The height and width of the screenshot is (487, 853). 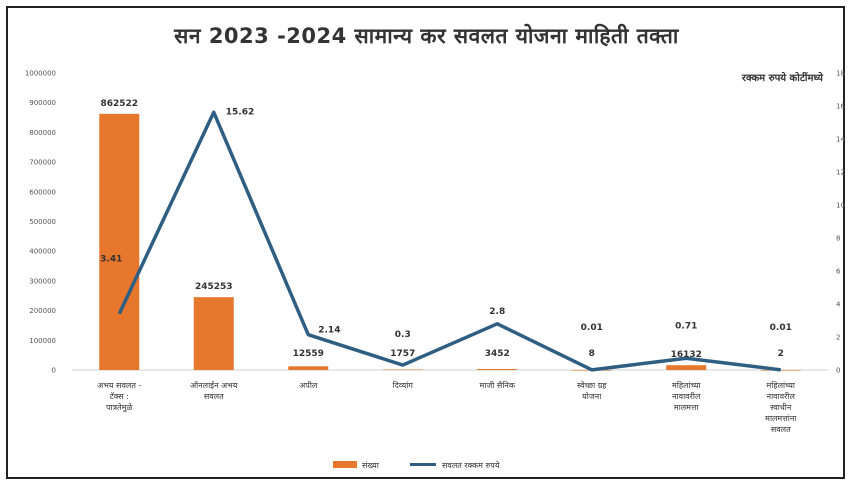 What do you see at coordinates (402, 354) in the screenshot?
I see `bar-data-label: 1757` at bounding box center [402, 354].